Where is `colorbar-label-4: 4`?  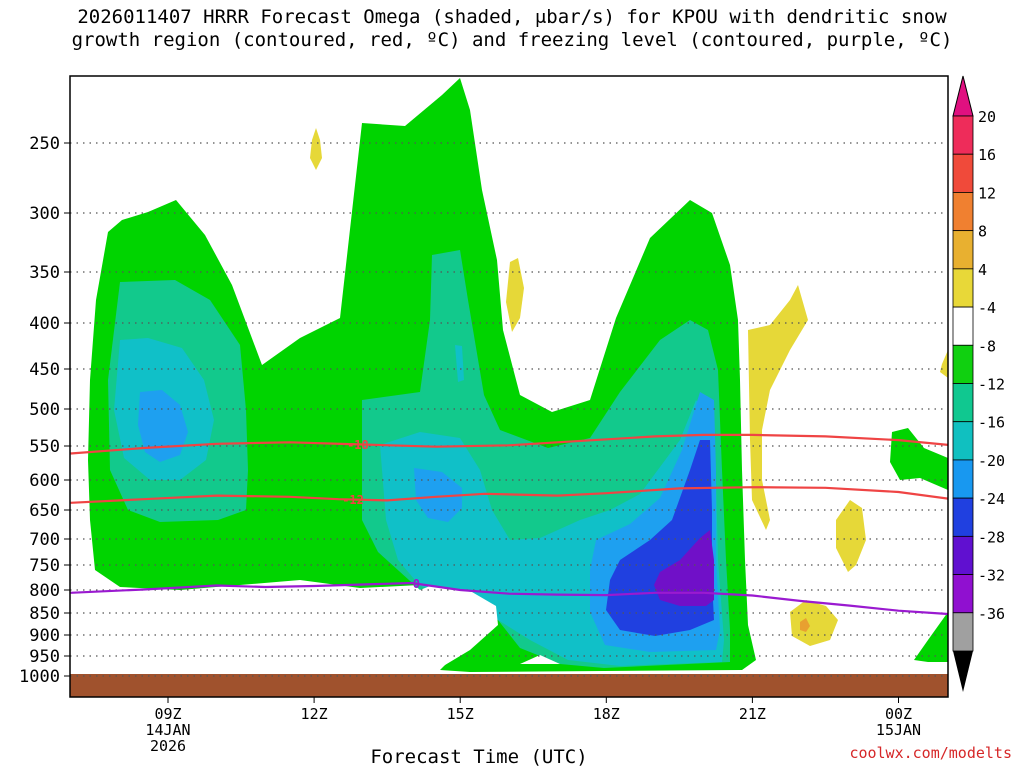
colorbar-label-4: 4 is located at coordinates (982, 270).